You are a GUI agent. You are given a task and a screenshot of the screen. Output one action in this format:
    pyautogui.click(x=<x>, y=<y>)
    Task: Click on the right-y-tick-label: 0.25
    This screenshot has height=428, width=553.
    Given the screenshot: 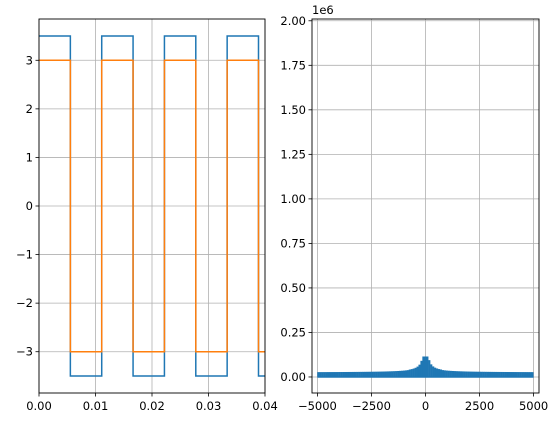 What is the action you would take?
    pyautogui.click(x=293, y=332)
    